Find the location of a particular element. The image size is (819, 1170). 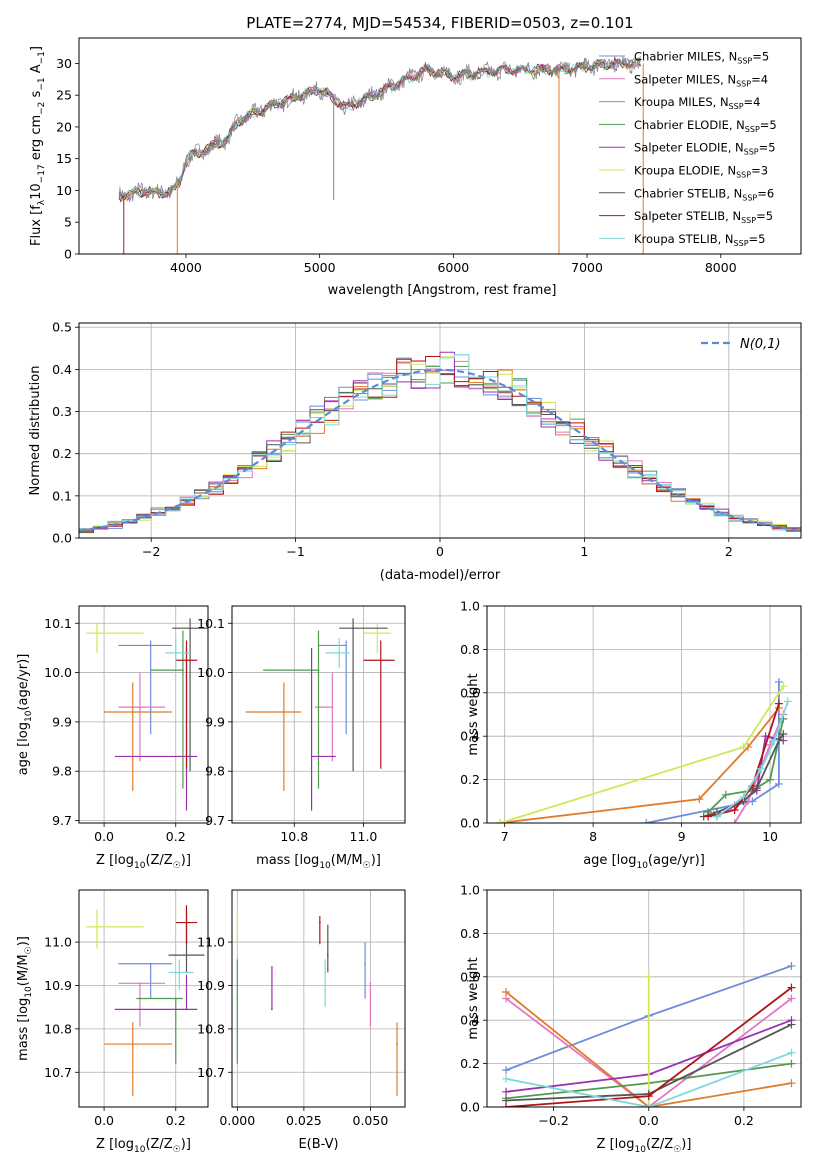

y-axis-label-part: erg cm is located at coordinates (36, 139).